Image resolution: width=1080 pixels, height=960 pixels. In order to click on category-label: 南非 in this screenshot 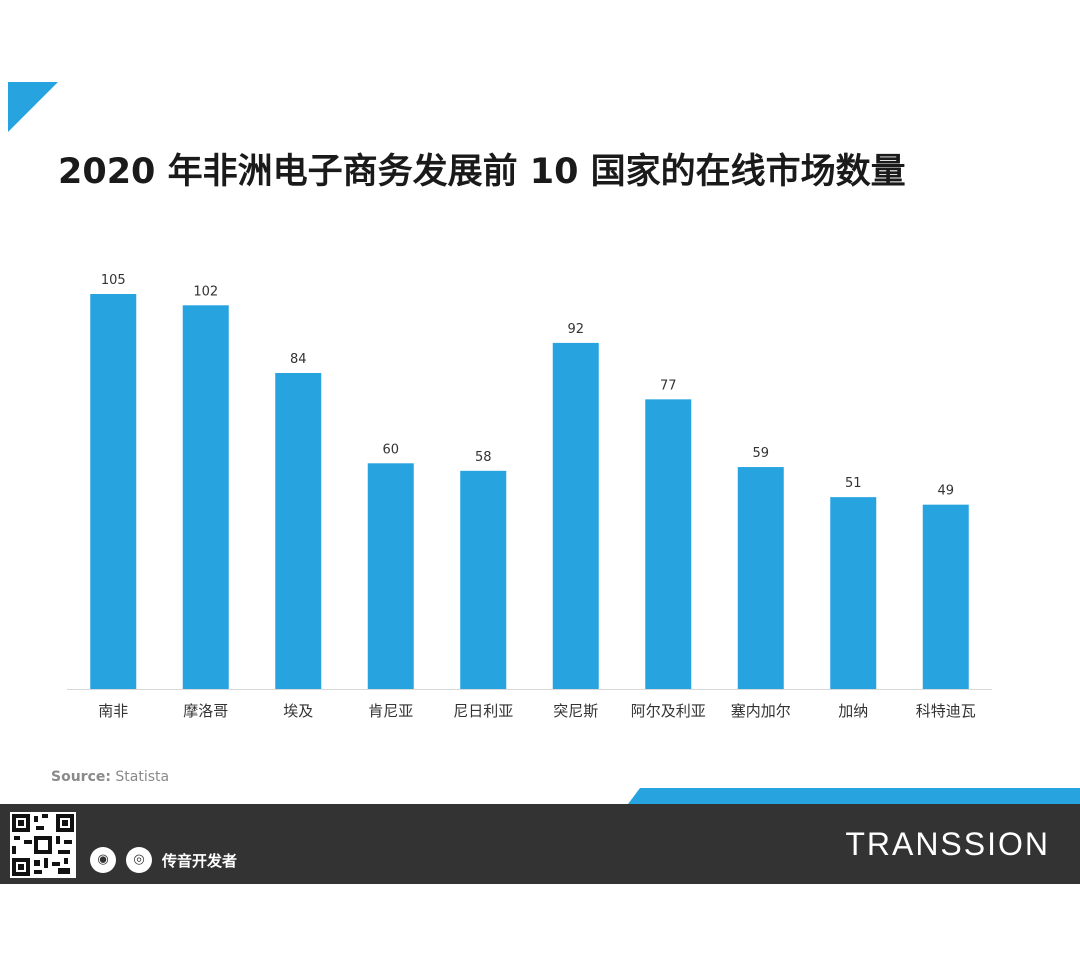, I will do `click(113, 711)`.